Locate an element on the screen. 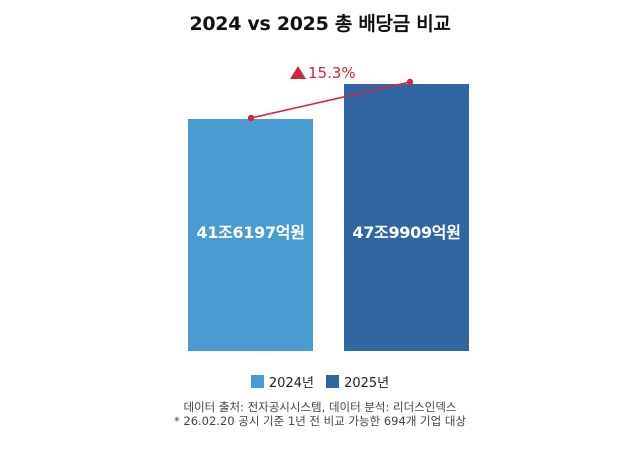  change-percent-label: 15.3% is located at coordinates (323, 73).